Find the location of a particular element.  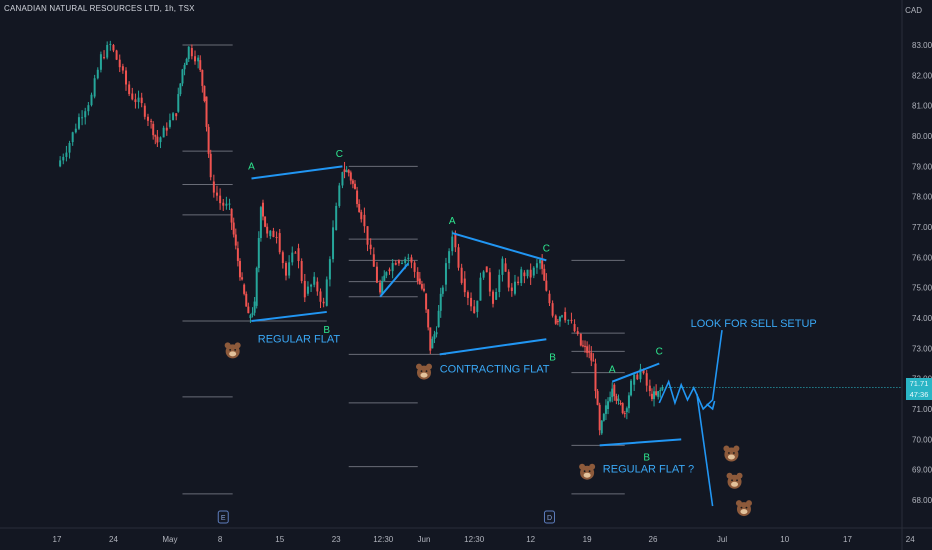

y-tick-label: 78.00 is located at coordinates (922, 197).